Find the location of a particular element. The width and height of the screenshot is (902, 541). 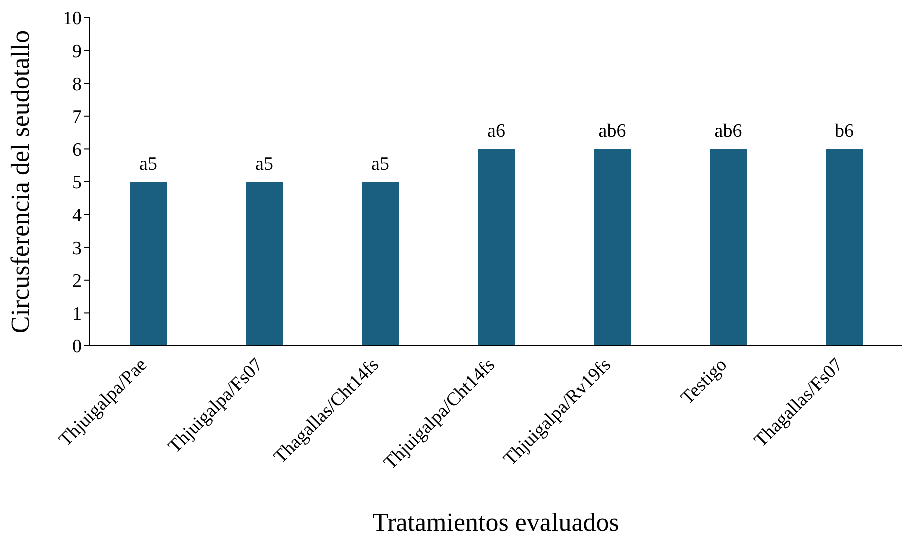

data-label: b6 is located at coordinates (844, 131).